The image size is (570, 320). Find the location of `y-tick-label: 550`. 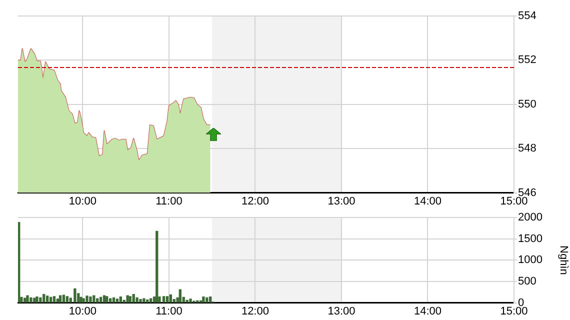

y-tick-label: 550 is located at coordinates (527, 104).